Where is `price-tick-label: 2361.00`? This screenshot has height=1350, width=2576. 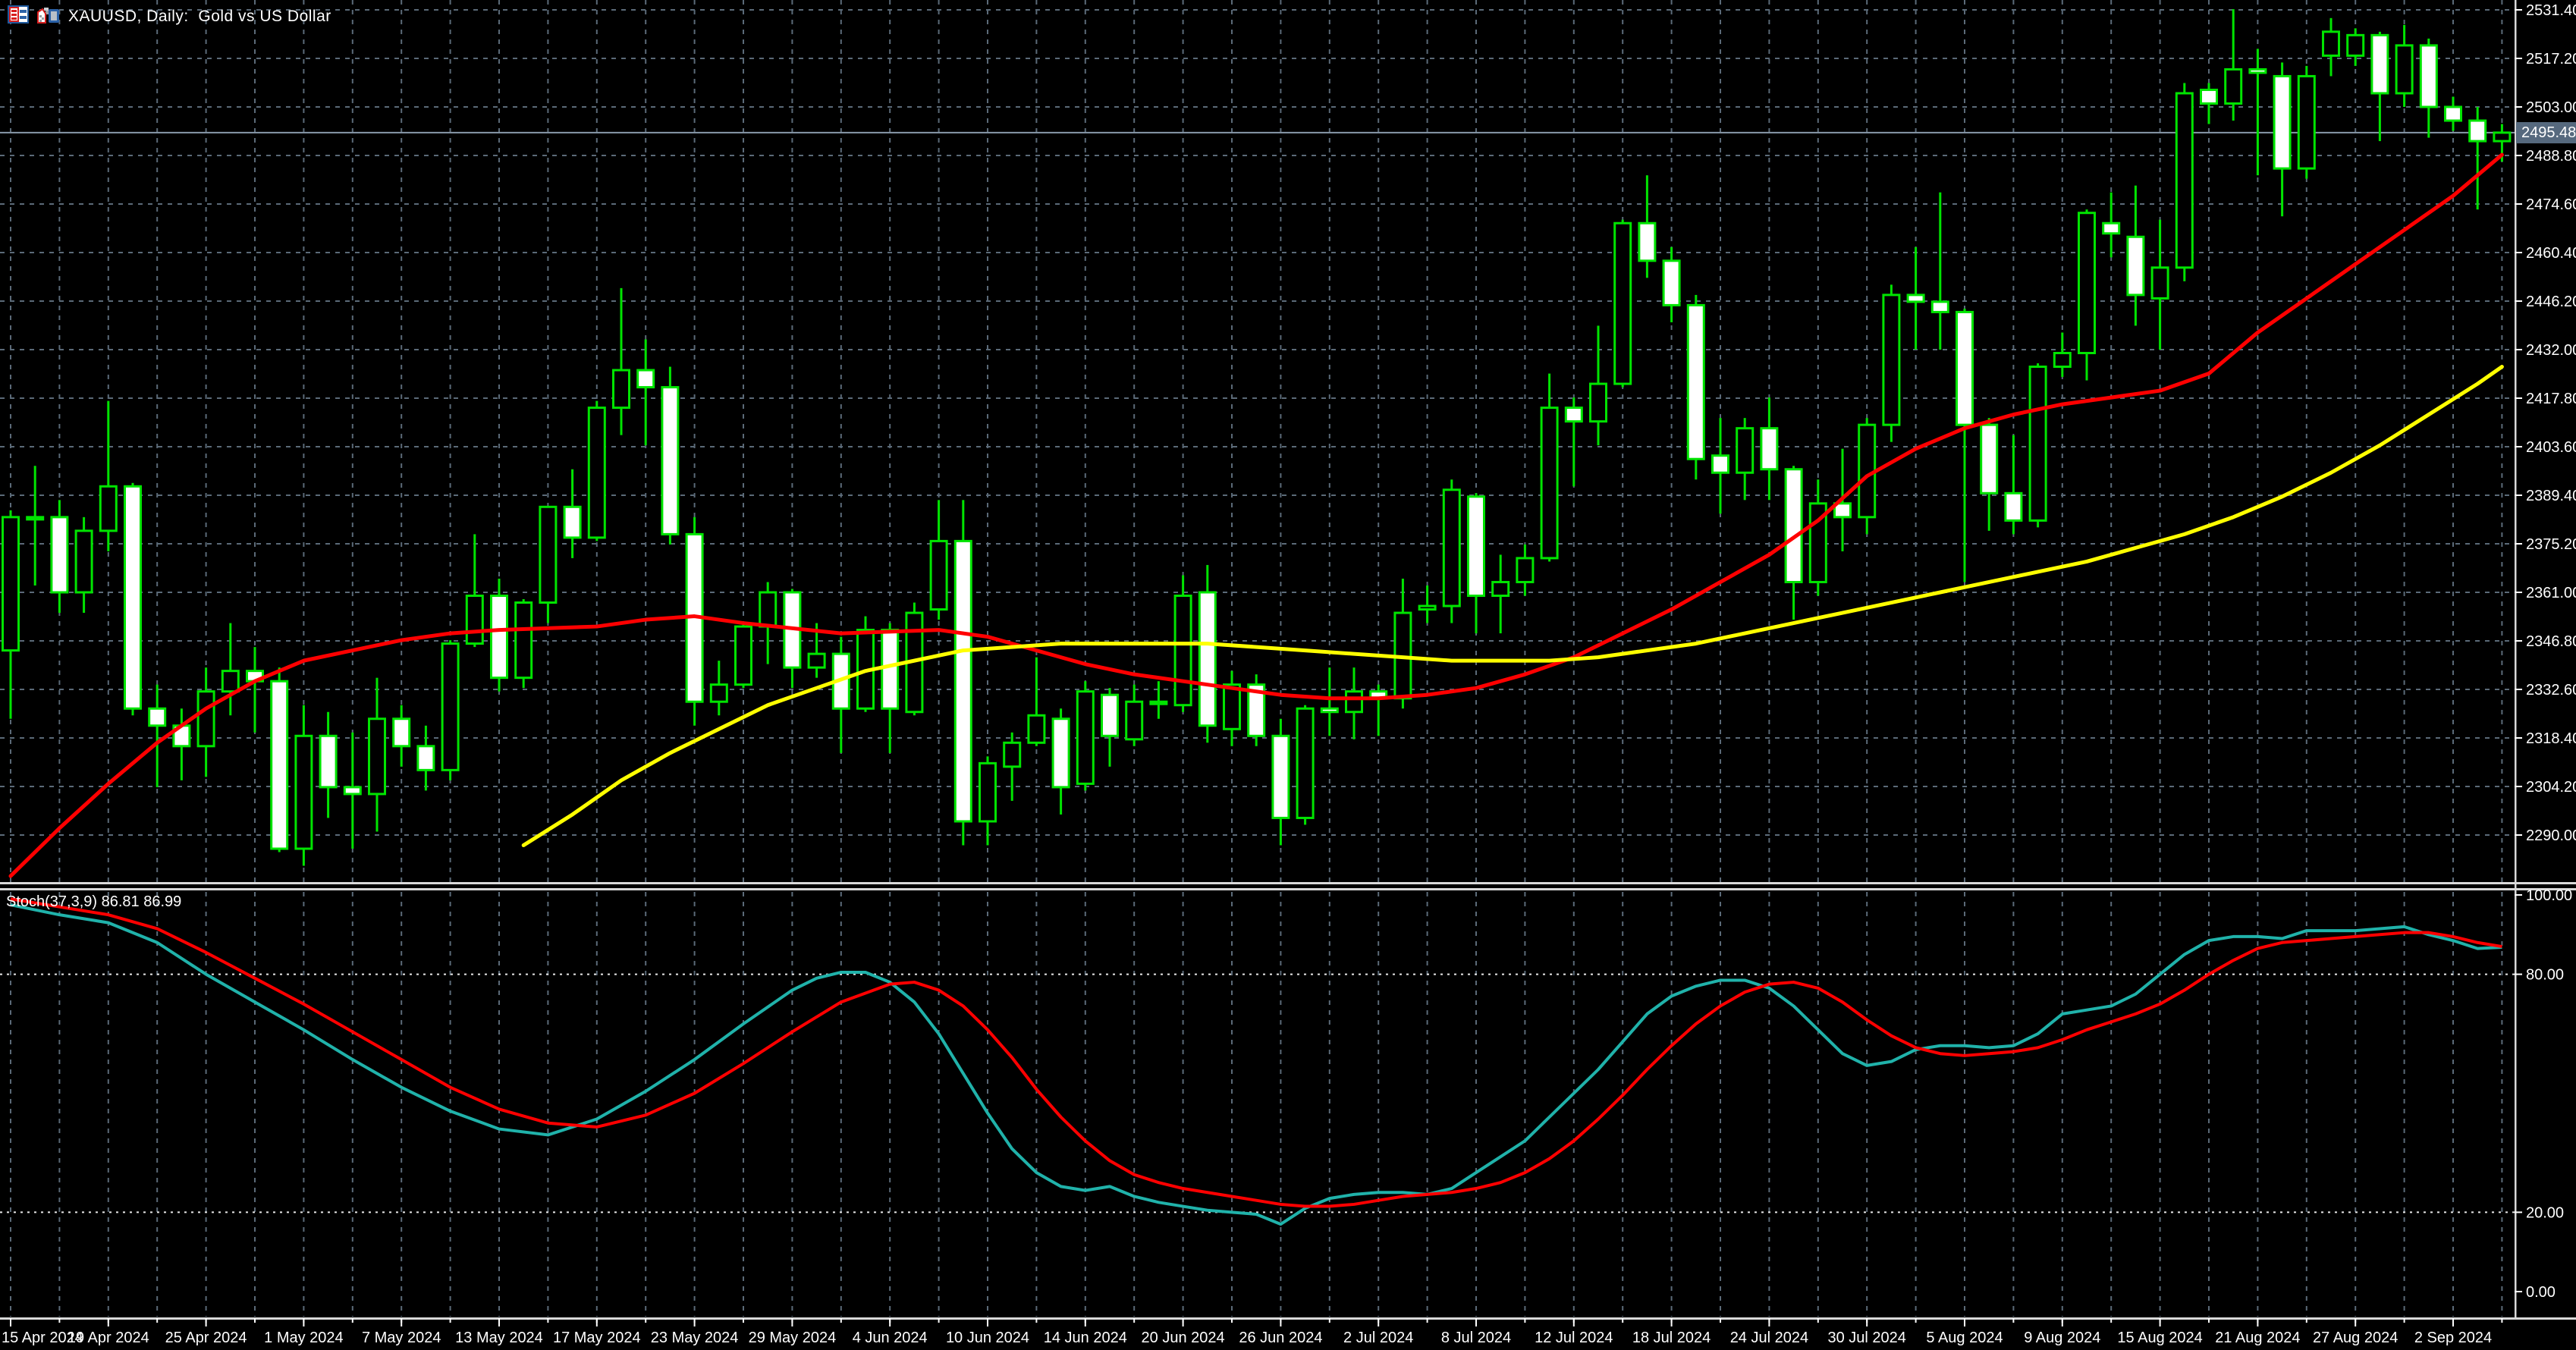 price-tick-label: 2361.00 is located at coordinates (2551, 593).